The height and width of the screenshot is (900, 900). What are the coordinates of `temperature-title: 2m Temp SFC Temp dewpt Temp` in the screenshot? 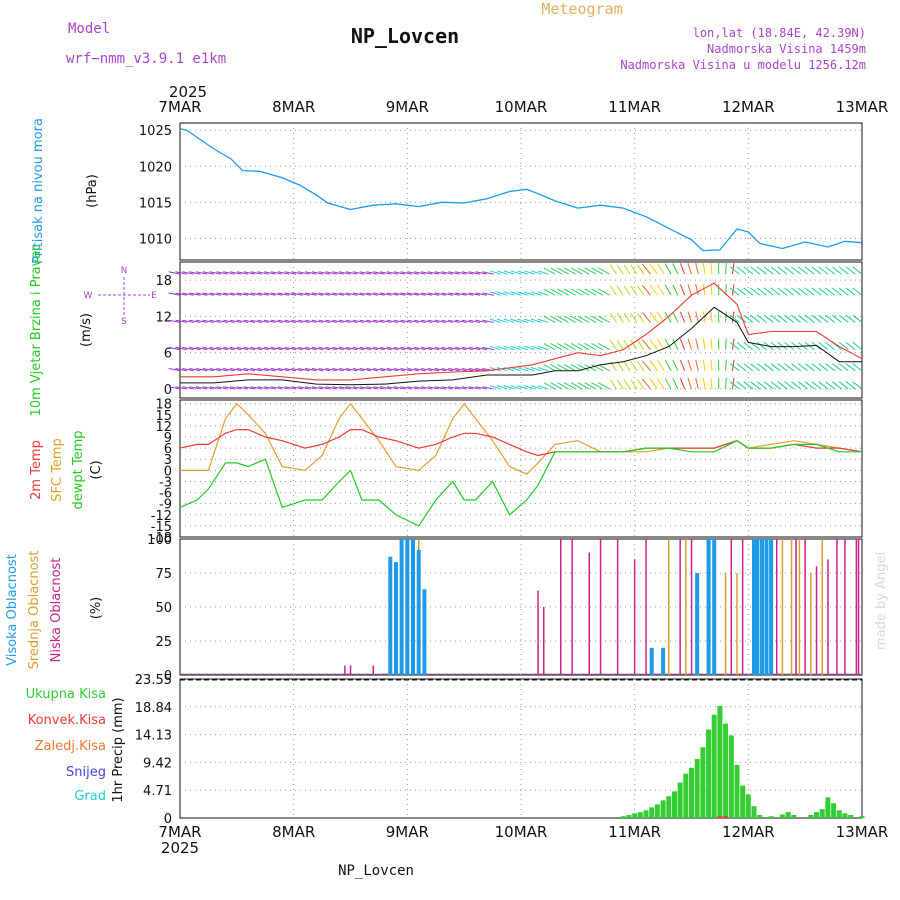 It's located at (57, 469).